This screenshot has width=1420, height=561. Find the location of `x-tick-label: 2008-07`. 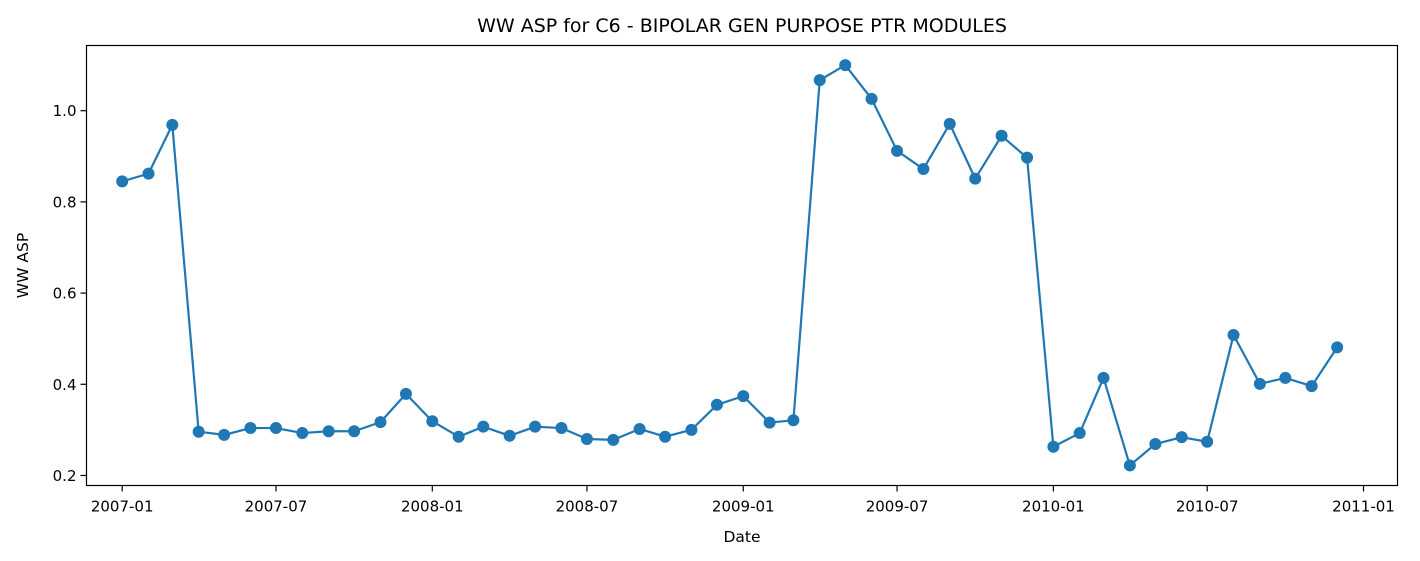

x-tick-label: 2008-07 is located at coordinates (587, 507).